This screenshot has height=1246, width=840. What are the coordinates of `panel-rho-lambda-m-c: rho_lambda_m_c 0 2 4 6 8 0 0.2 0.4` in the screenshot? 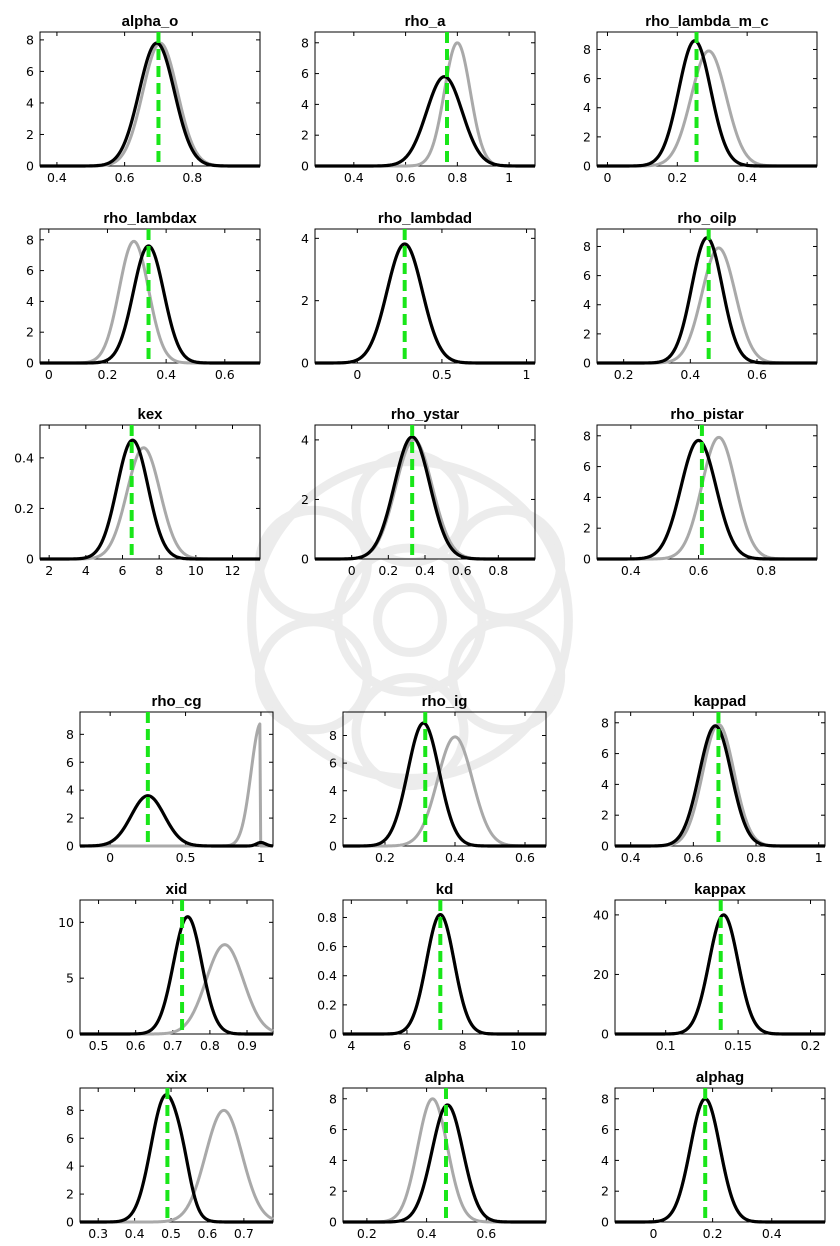 It's located at (700, 99).